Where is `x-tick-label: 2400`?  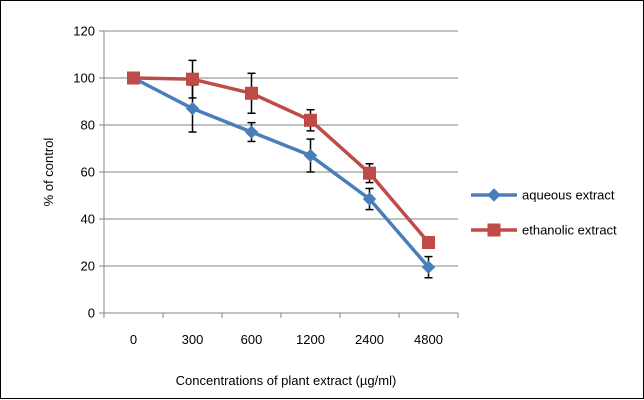 x-tick-label: 2400 is located at coordinates (369, 339).